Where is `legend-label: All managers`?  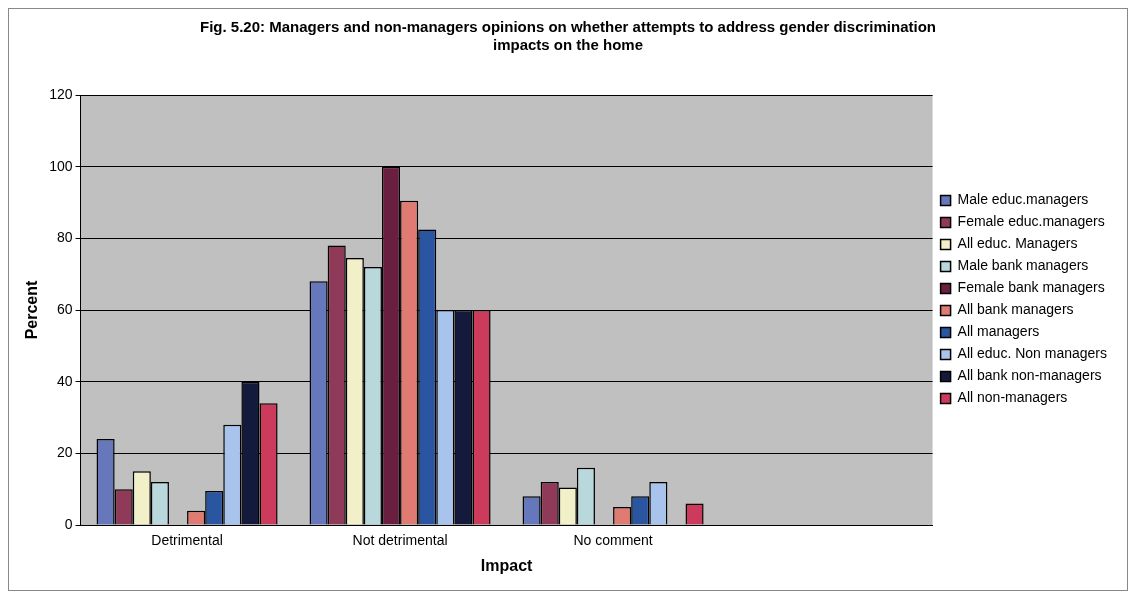
legend-label: All managers is located at coordinates (998, 331).